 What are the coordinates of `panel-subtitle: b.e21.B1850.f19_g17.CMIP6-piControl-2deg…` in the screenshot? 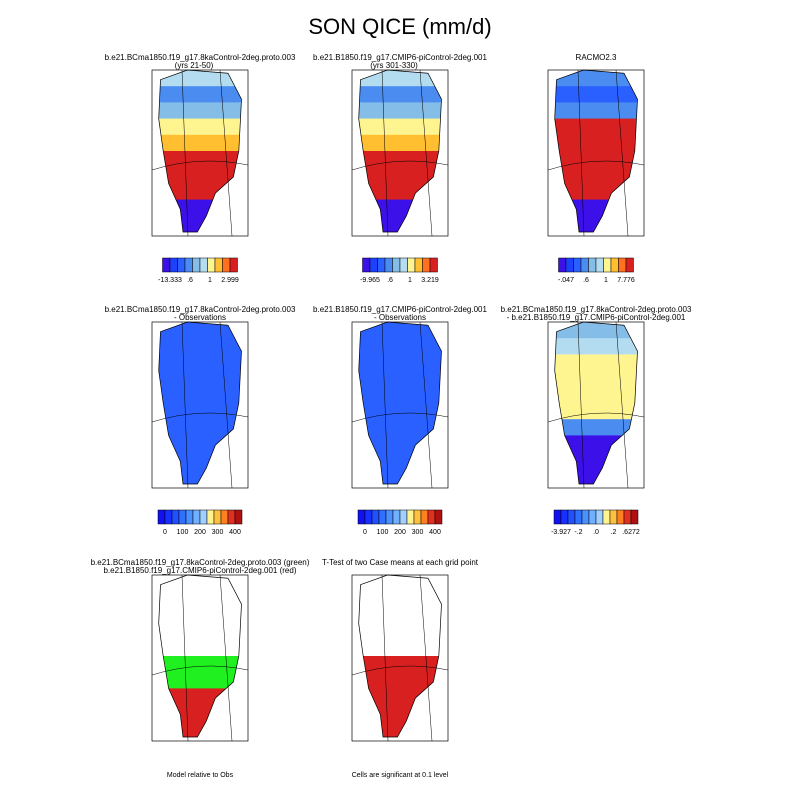 It's located at (199, 570).